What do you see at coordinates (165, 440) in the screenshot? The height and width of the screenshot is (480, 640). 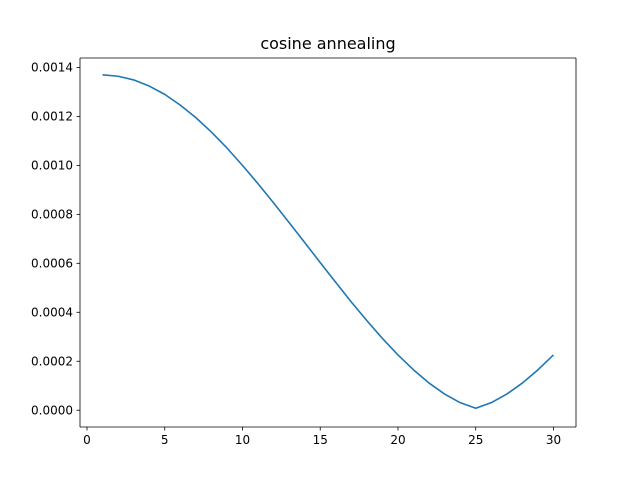 I see `x-tick-label: 5` at bounding box center [165, 440].